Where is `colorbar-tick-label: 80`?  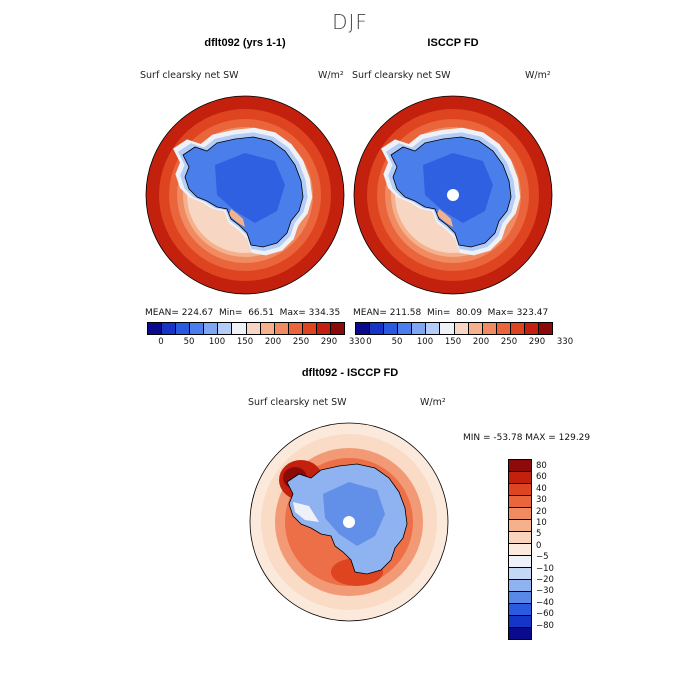 colorbar-tick-label: 80 is located at coordinates (541, 466).